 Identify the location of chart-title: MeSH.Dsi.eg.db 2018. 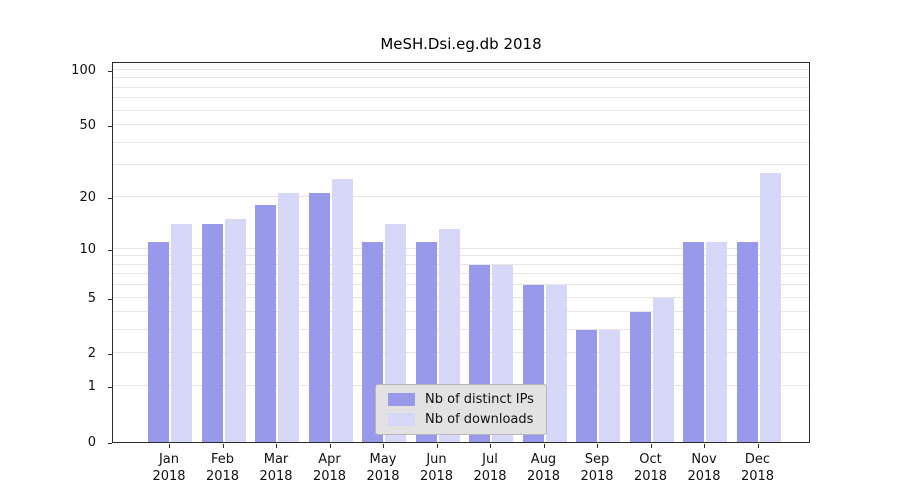
(461, 44).